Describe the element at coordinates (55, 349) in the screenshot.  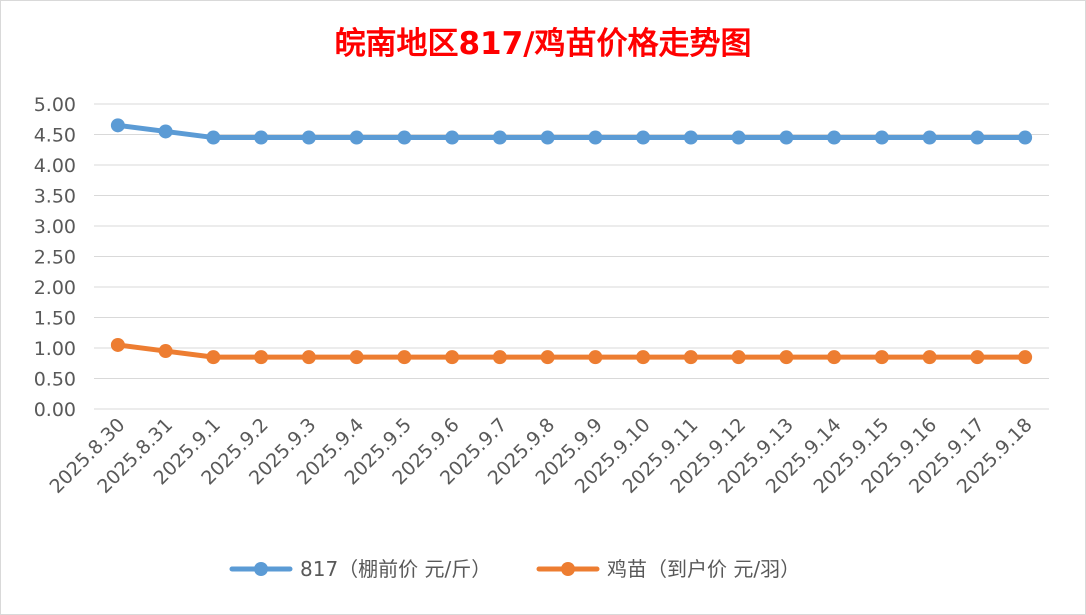
I see `y-tick-label: 1.00` at that location.